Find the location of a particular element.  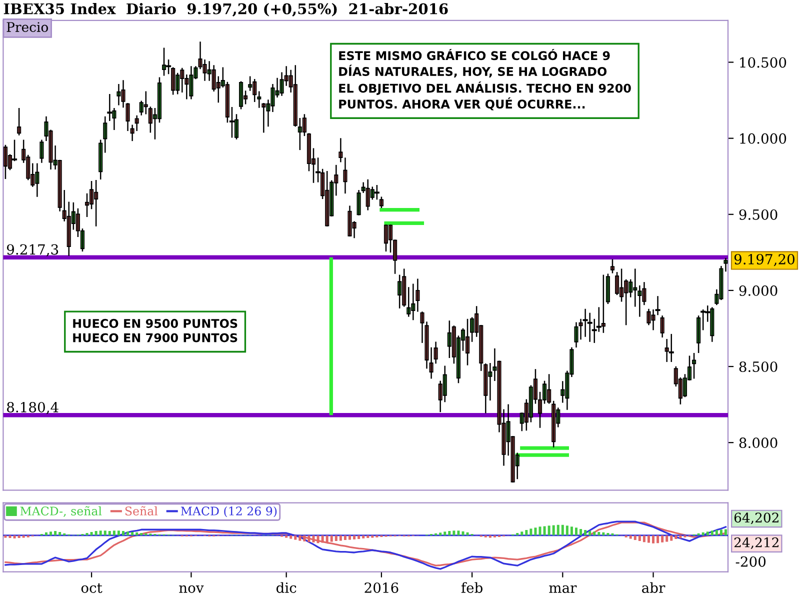

ref-line-label: 8.180,4 is located at coordinates (32, 408).